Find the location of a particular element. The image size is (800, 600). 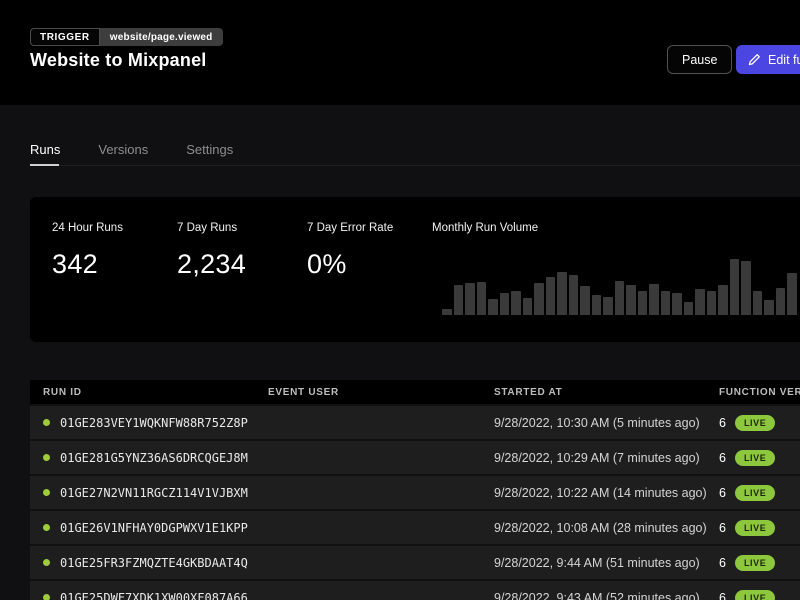

started-at-cell: 9/28/2022, 10:29 AM (7 minutes ago) is located at coordinates (597, 457).